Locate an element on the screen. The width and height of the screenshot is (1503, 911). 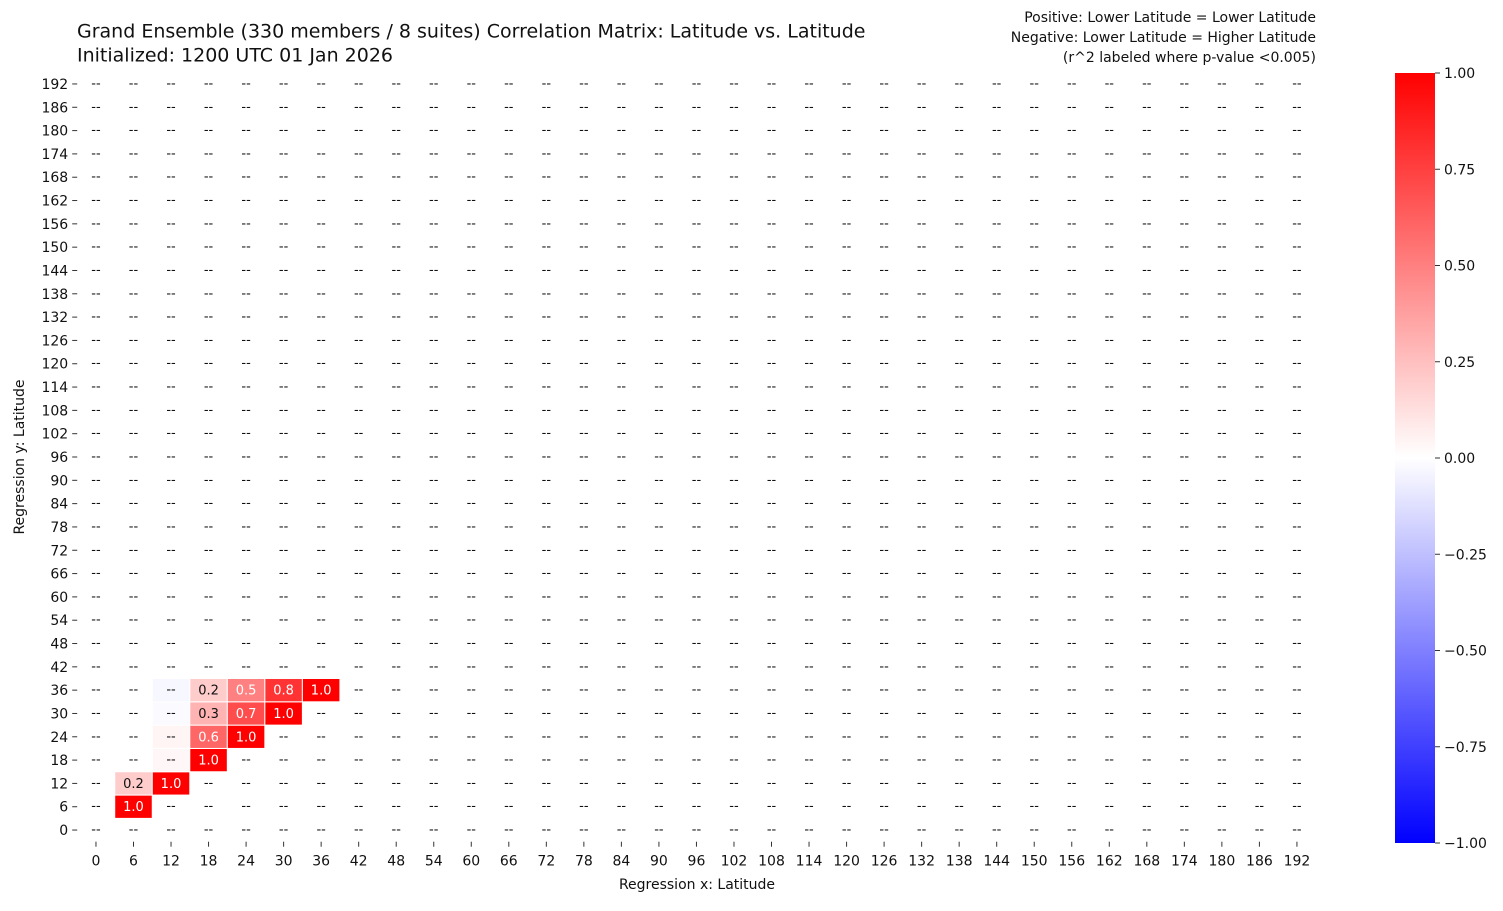
y-tick-label: 126 is located at coordinates (54, 341).